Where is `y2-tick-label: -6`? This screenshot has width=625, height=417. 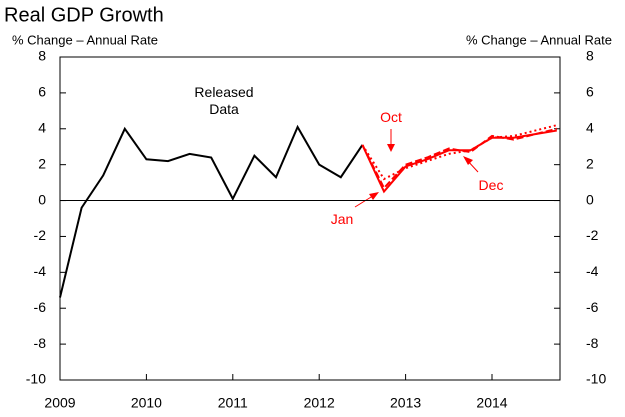 y2-tick-label: -6 is located at coordinates (592, 307).